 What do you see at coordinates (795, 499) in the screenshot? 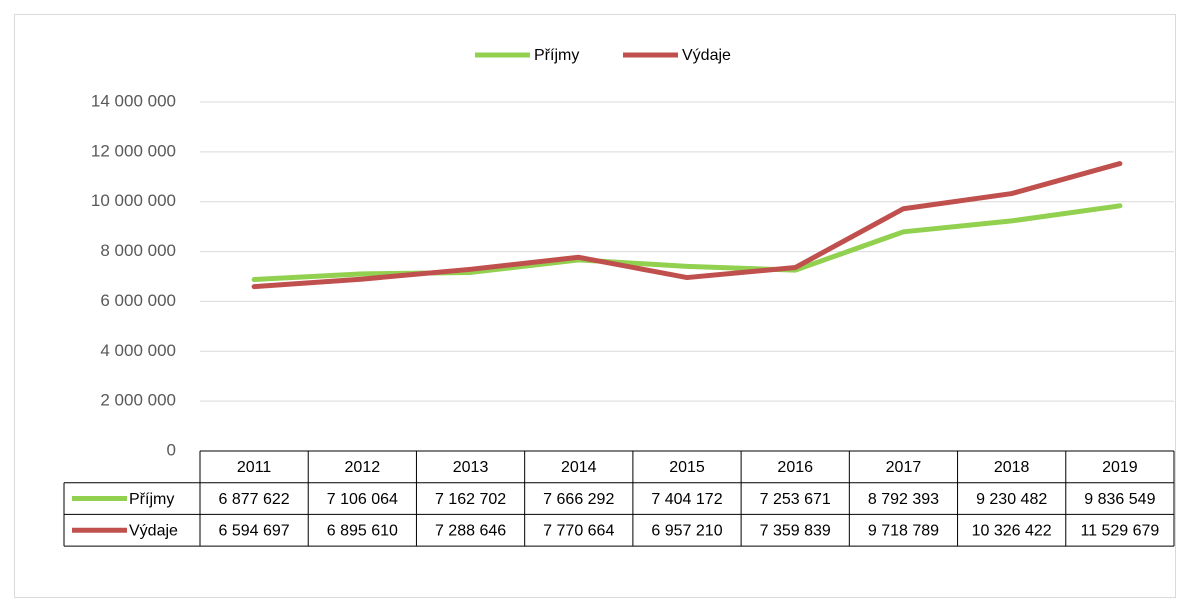
I see `data-label: 7 253 671` at bounding box center [795, 499].